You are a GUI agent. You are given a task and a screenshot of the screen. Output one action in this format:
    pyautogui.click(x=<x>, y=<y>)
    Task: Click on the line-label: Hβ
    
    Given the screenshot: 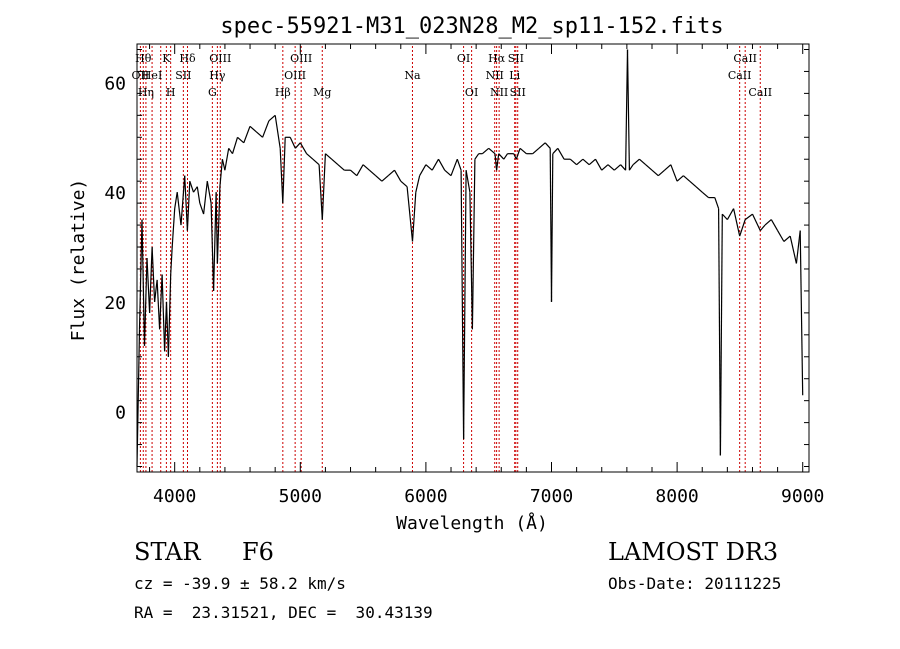 What is the action you would take?
    pyautogui.click(x=283, y=92)
    